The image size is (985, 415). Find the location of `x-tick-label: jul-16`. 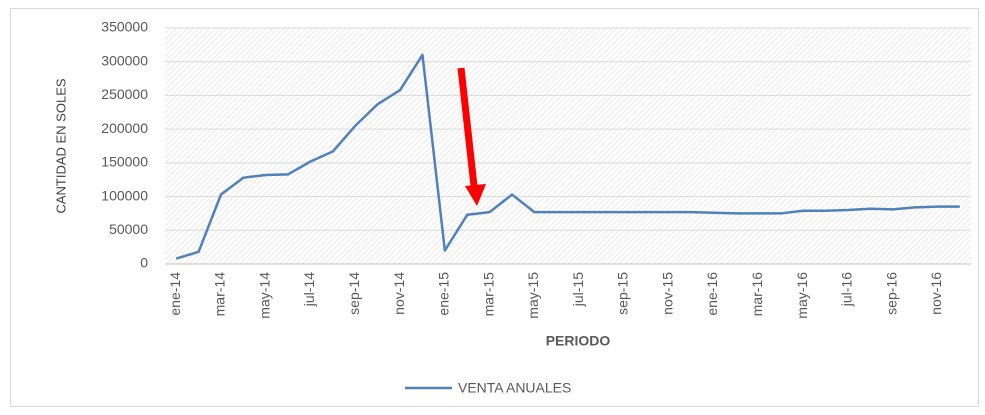

x-tick-label: jul-16 is located at coordinates (847, 289).